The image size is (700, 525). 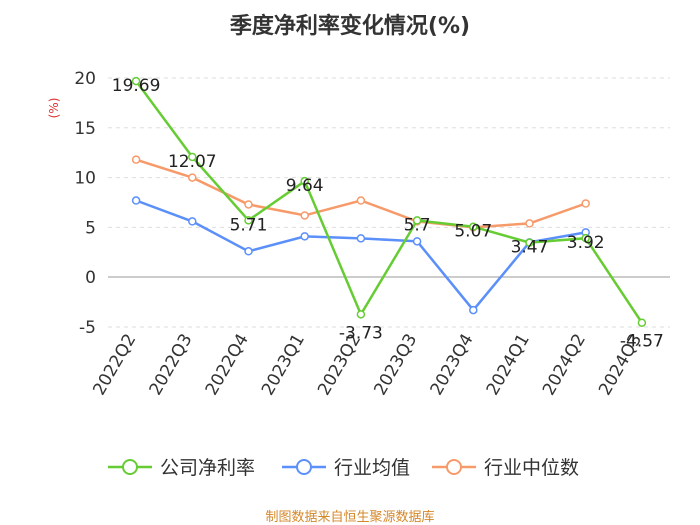 I want to click on y-tick-label: 10, so click(x=85, y=179).